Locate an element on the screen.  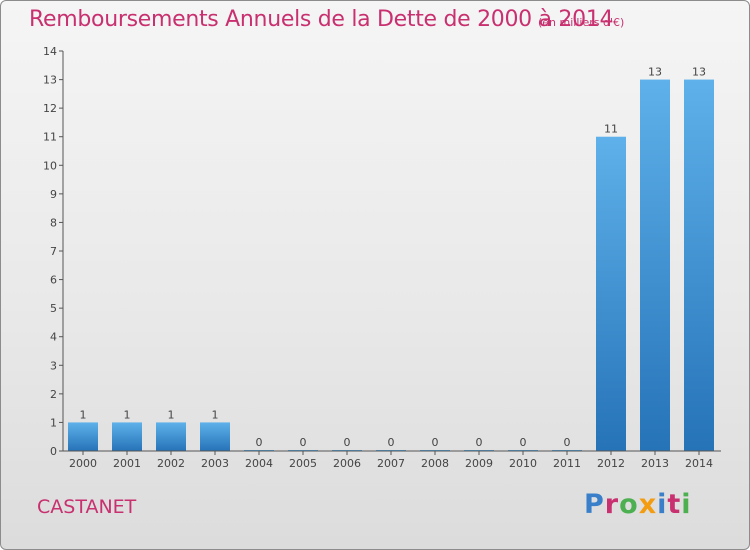
y-tick-label: 4 is located at coordinates (53, 337).